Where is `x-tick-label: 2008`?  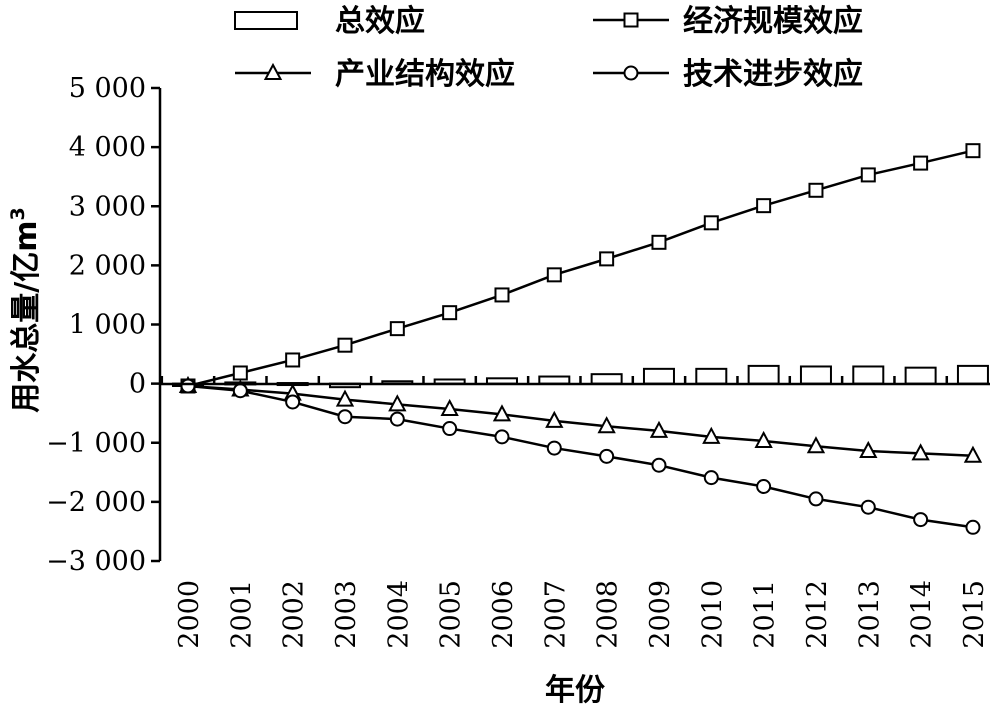 x-tick-label: 2008 is located at coordinates (608, 614).